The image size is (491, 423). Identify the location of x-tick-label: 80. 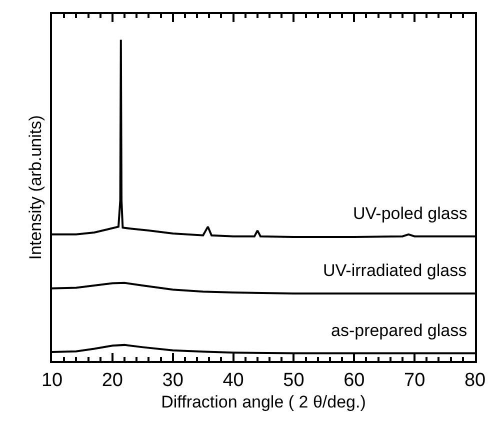
(475, 380).